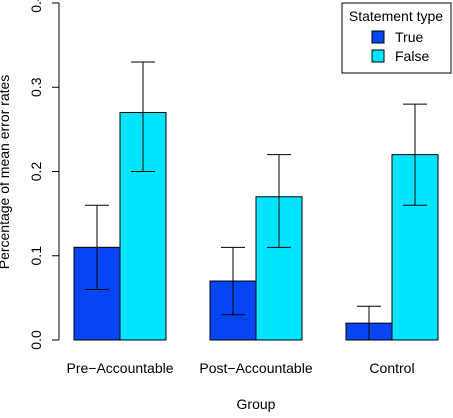 The image size is (453, 418). I want to click on x-tick-label: Pre−Accountable, so click(119, 368).